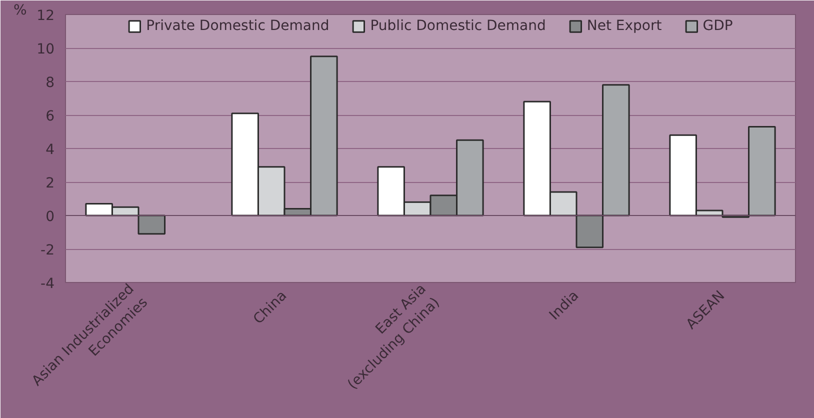 This screenshot has height=418, width=814. I want to click on legend-label: Private Domestic Demand, so click(238, 26).